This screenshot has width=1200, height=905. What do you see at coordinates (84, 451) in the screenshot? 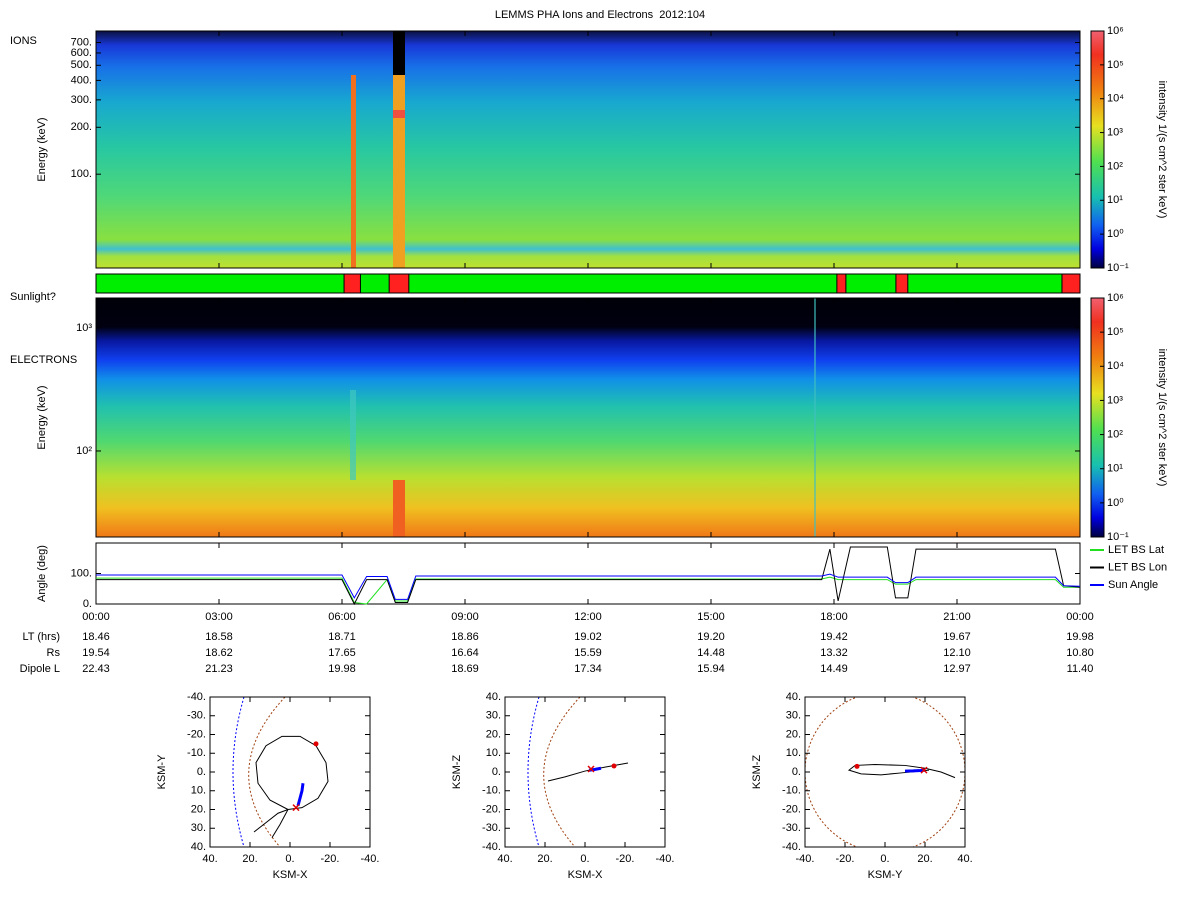
I see `y-tick-label: 10²` at bounding box center [84, 451].